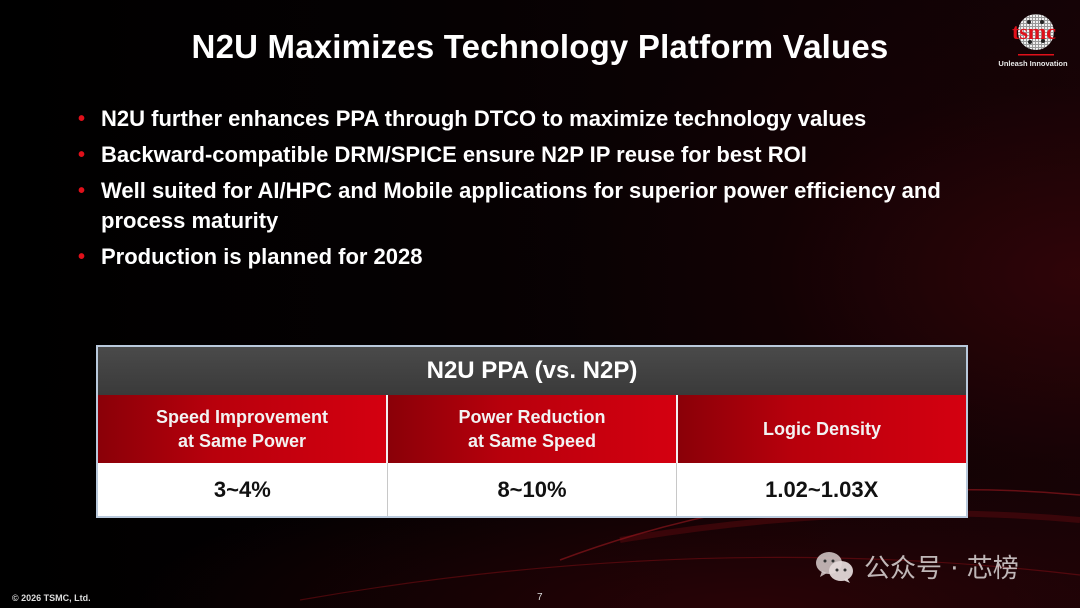 Image resolution: width=1080 pixels, height=608 pixels. What do you see at coordinates (540, 597) in the screenshot?
I see `page-number: 7` at bounding box center [540, 597].